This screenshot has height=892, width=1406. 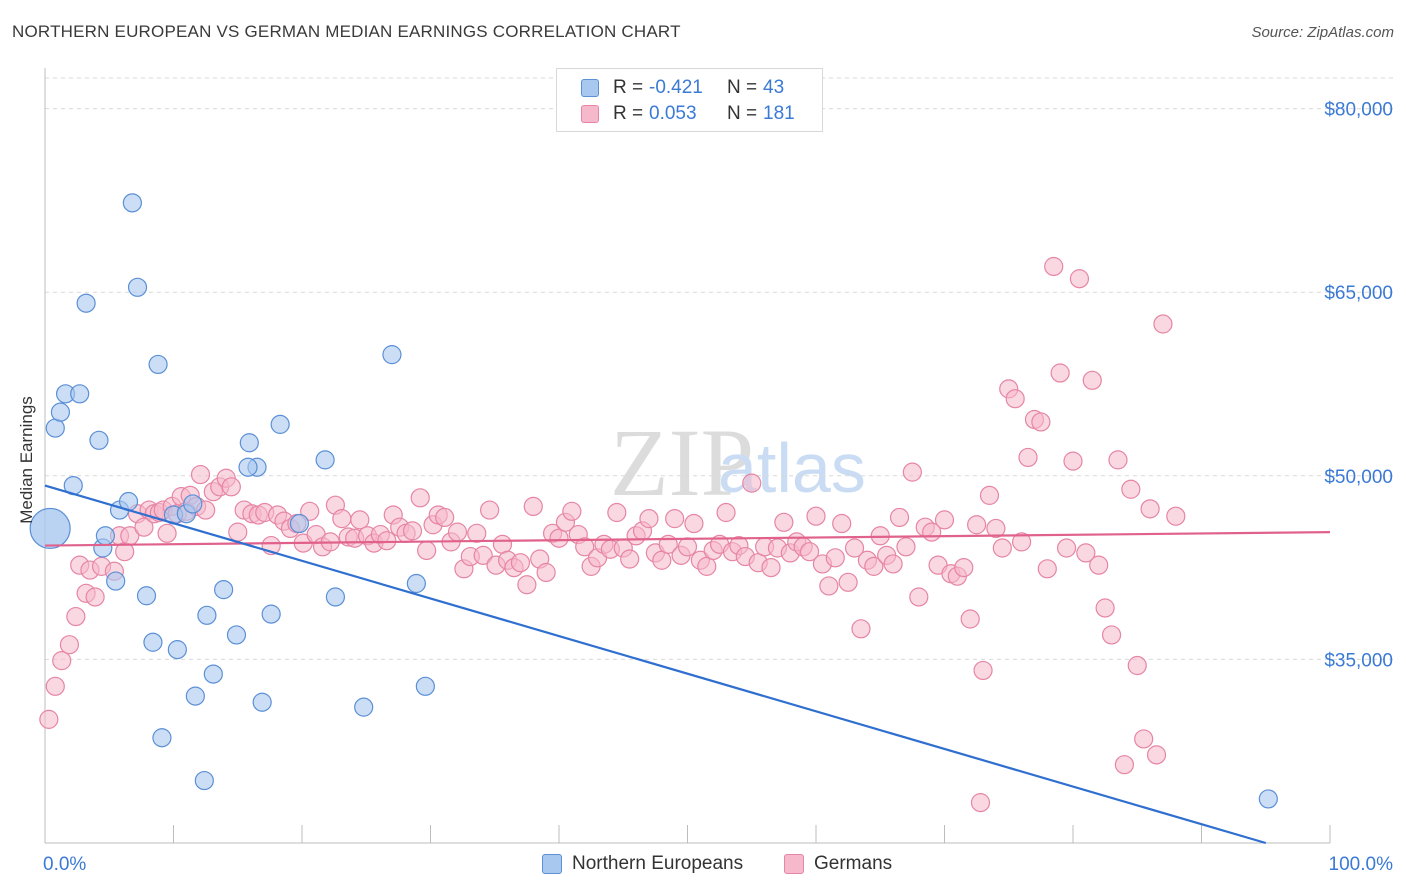 I want to click on legend-row-germans: R = 0.053 N = 181, so click(x=688, y=114).